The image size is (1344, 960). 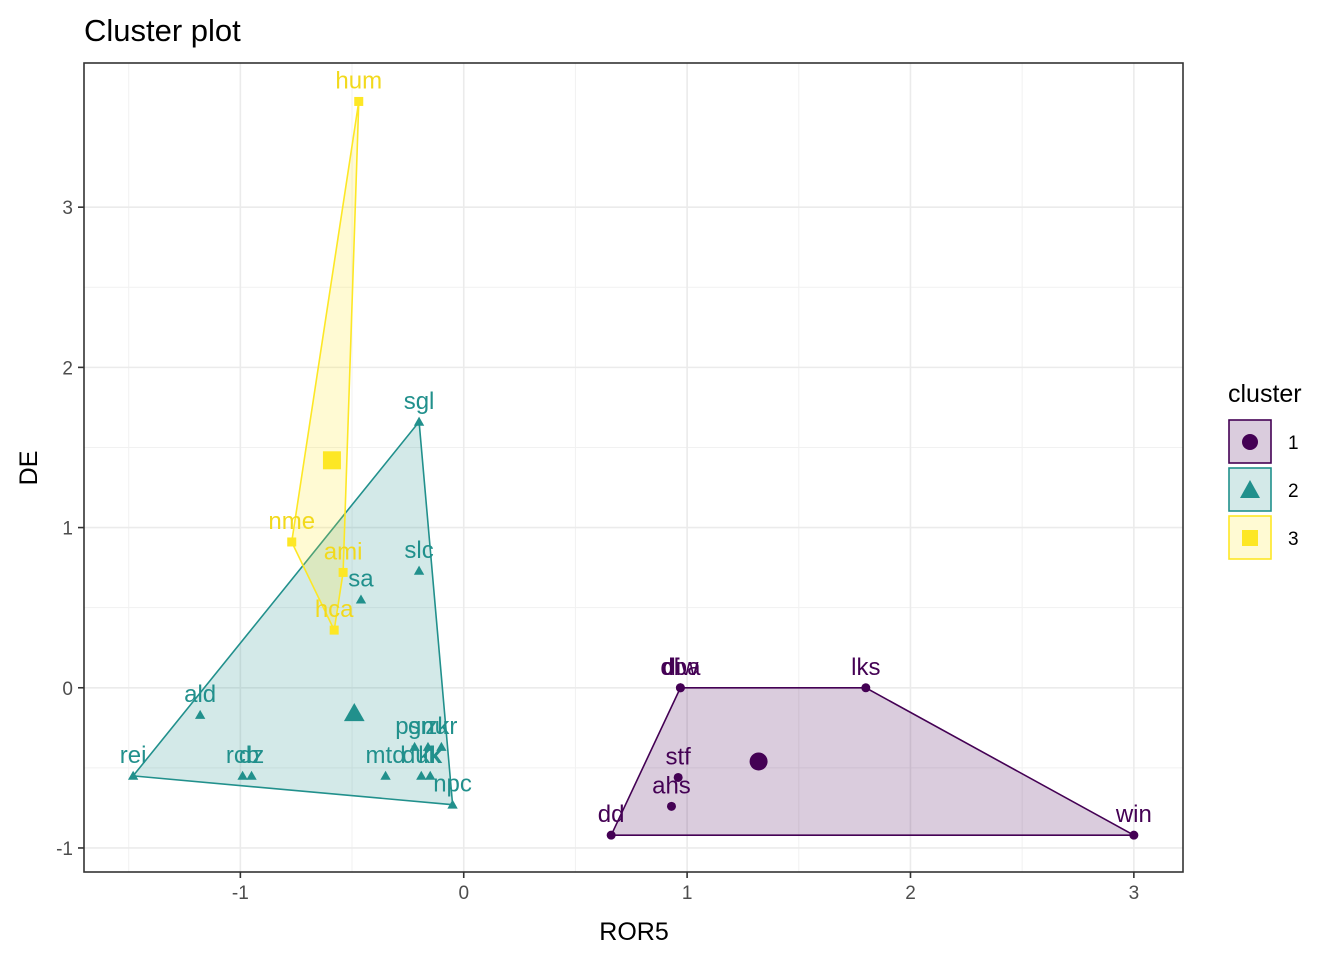 What do you see at coordinates (758, 761) in the screenshot?
I see `cluster-1-centroid` at bounding box center [758, 761].